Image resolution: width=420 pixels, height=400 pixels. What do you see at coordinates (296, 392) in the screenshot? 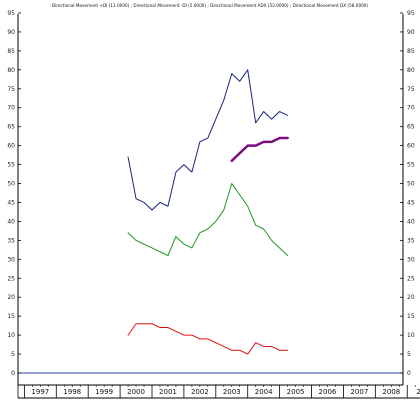
I see `x-tick-label: 2005` at bounding box center [296, 392].